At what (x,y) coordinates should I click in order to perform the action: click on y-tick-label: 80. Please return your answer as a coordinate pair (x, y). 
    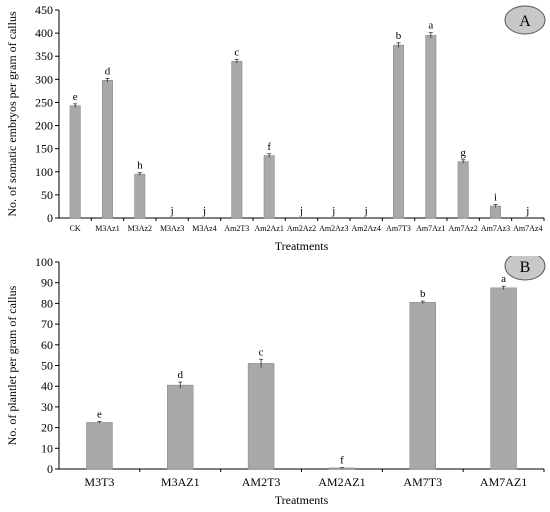
    Looking at the image, I should click on (47, 303).